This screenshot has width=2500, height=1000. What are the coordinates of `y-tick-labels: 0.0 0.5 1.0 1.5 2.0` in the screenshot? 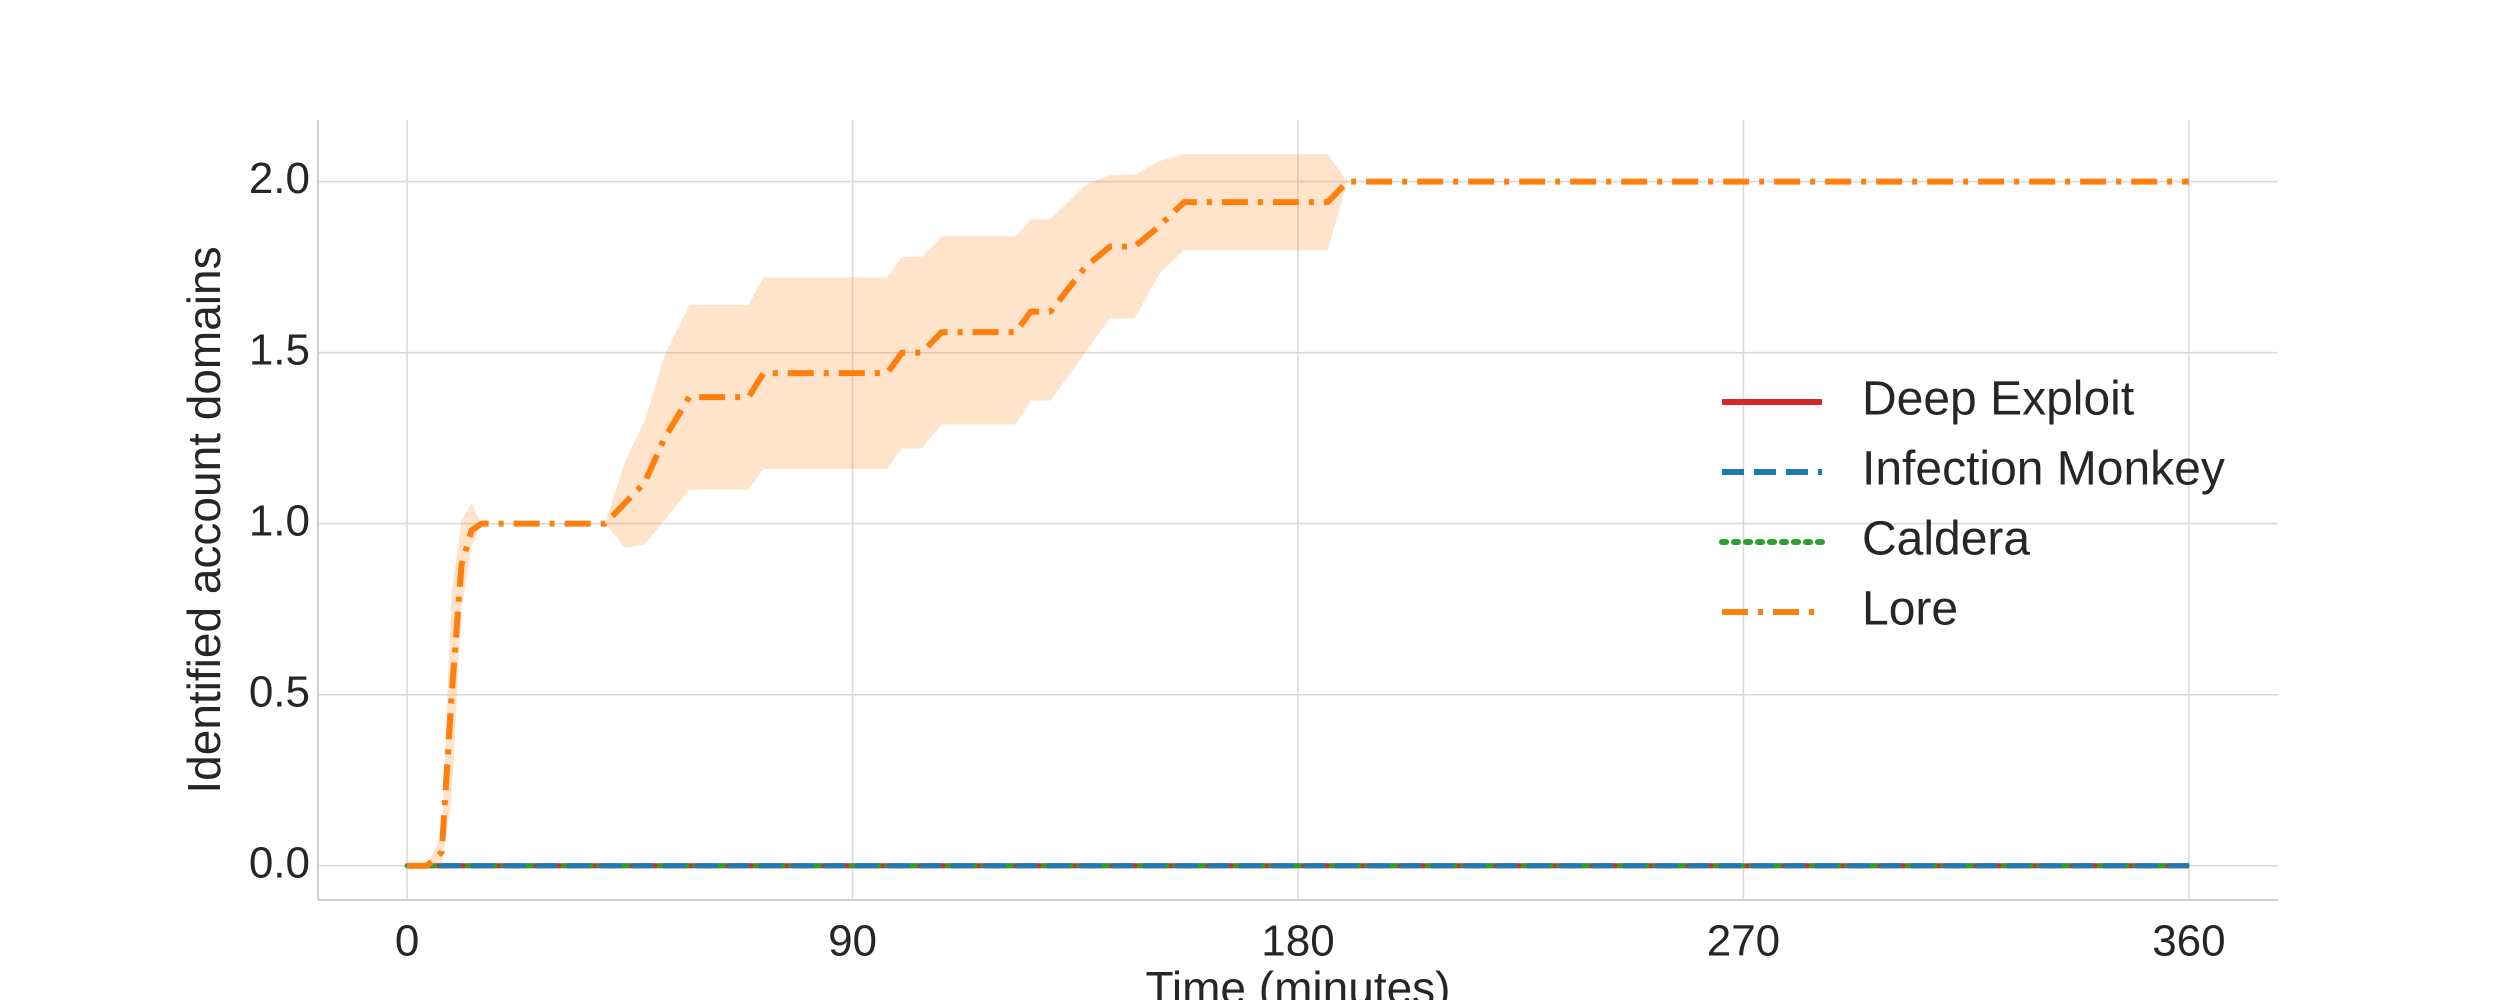 It's located at (279, 520).